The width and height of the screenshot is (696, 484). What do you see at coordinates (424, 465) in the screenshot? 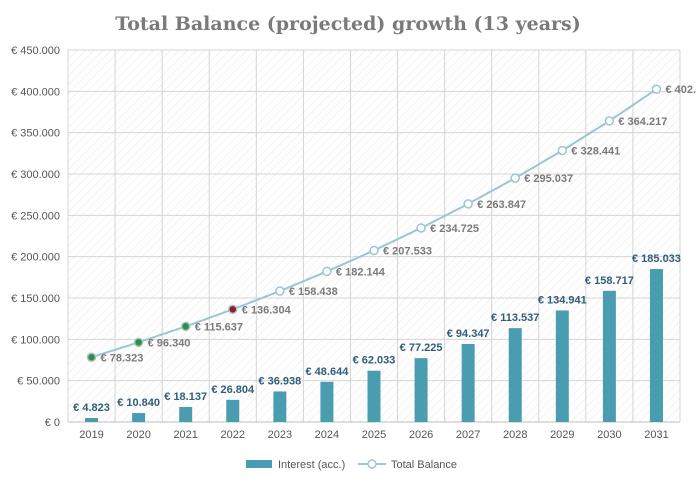
I see `legend-label-total-balance: Total Balance` at bounding box center [424, 465].